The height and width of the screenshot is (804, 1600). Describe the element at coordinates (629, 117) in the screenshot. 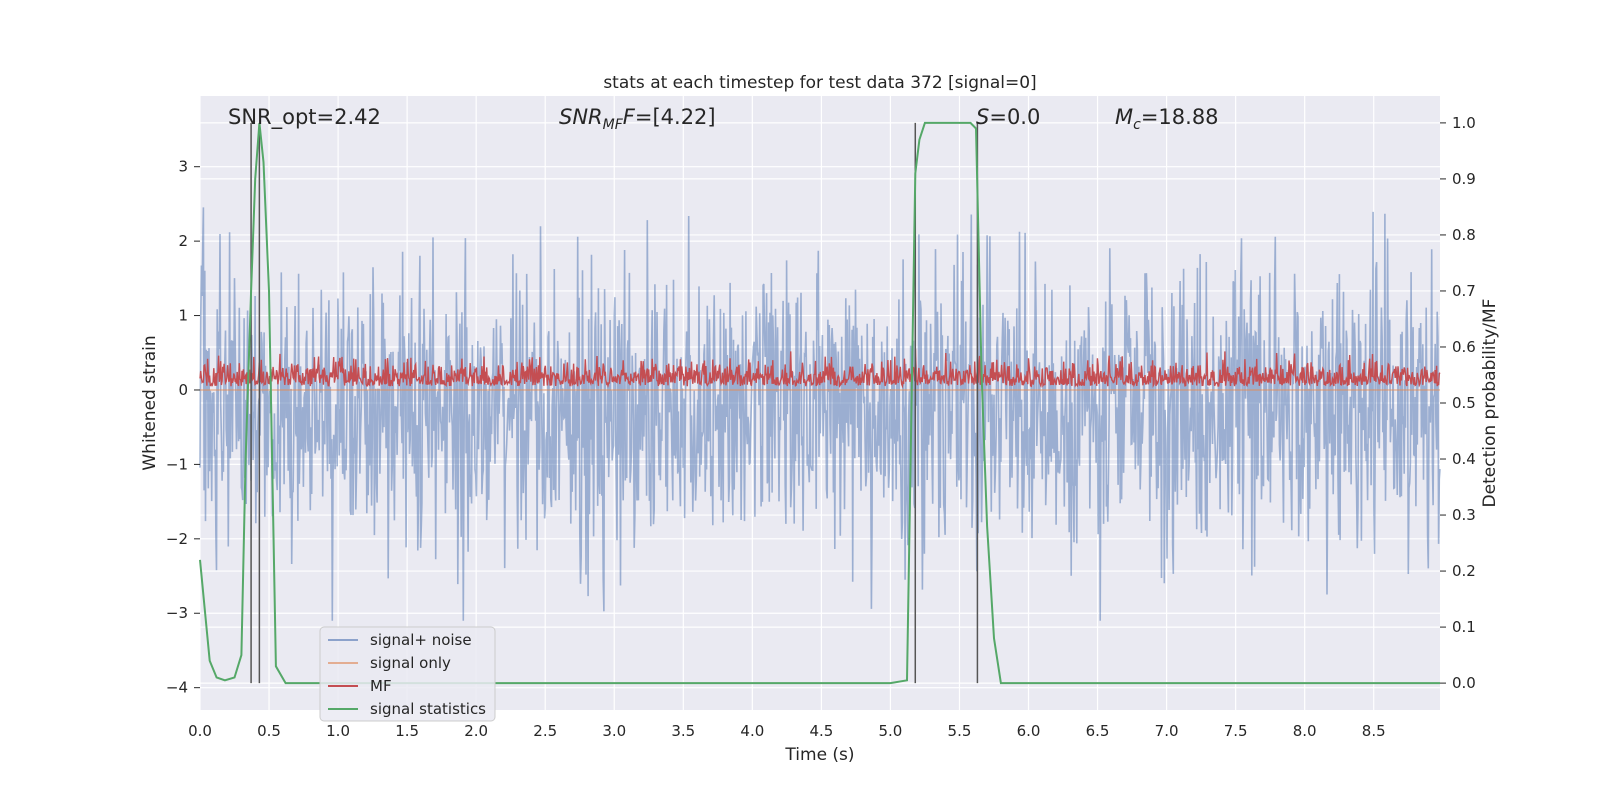

I see `snr-mf-f: F` at that location.